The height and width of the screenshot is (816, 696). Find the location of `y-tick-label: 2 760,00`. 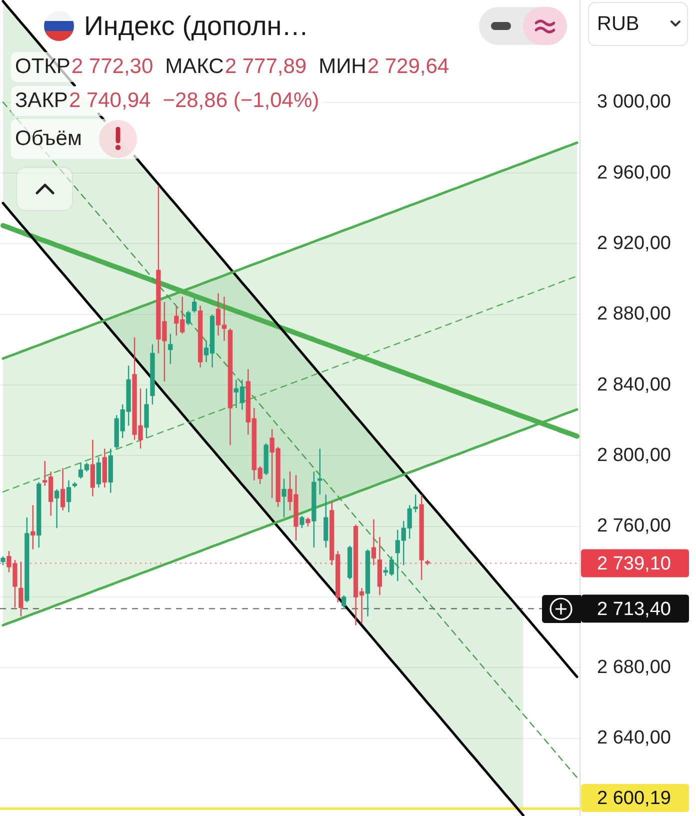

y-tick-label: 2 760,00 is located at coordinates (634, 526).